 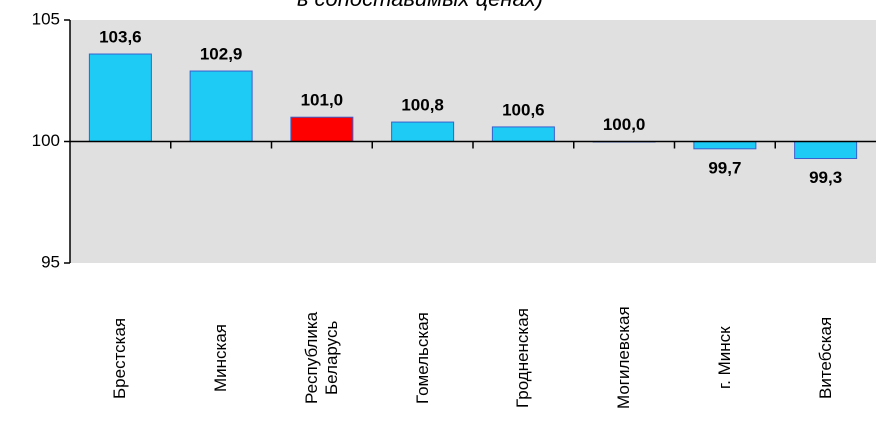 What do you see at coordinates (825, 358) in the screenshot?
I see `x-tick-label: Витебская` at bounding box center [825, 358].